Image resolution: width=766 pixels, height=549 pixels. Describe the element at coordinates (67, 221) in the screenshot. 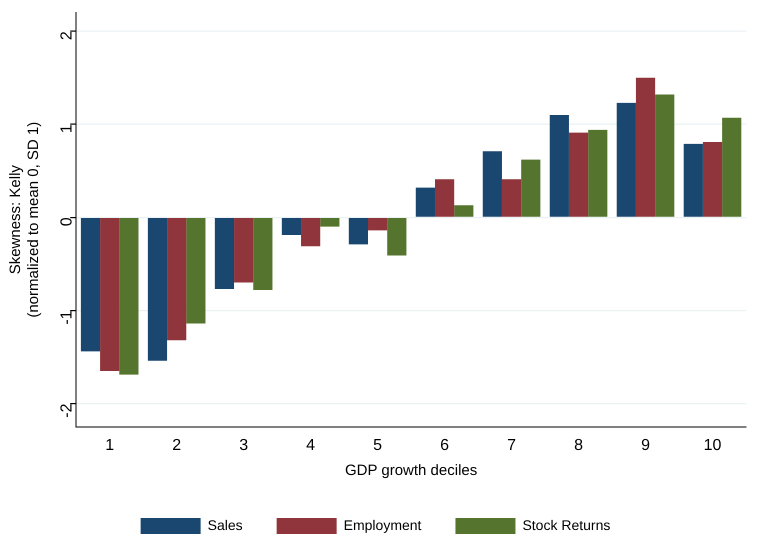

I see `y-tick-label: 0` at that location.